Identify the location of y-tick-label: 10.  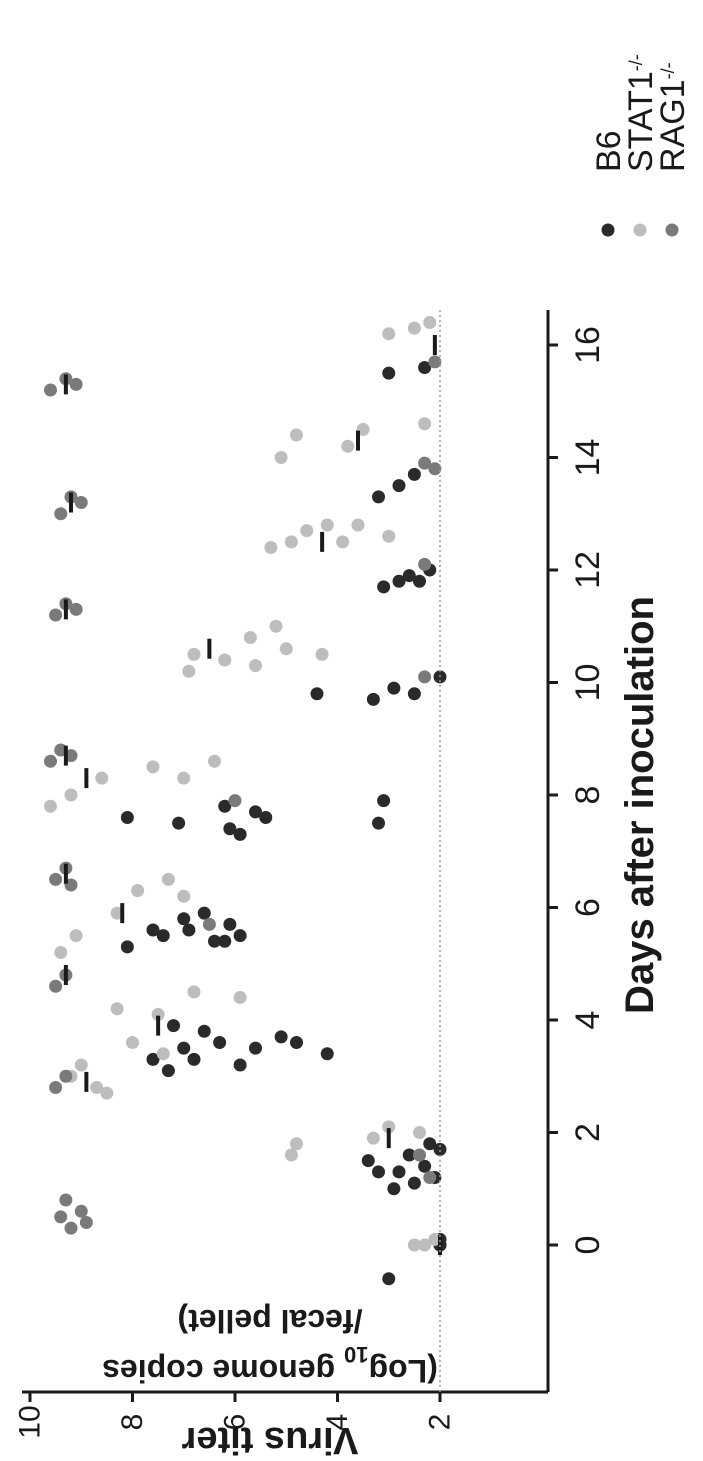
(30, 1421).